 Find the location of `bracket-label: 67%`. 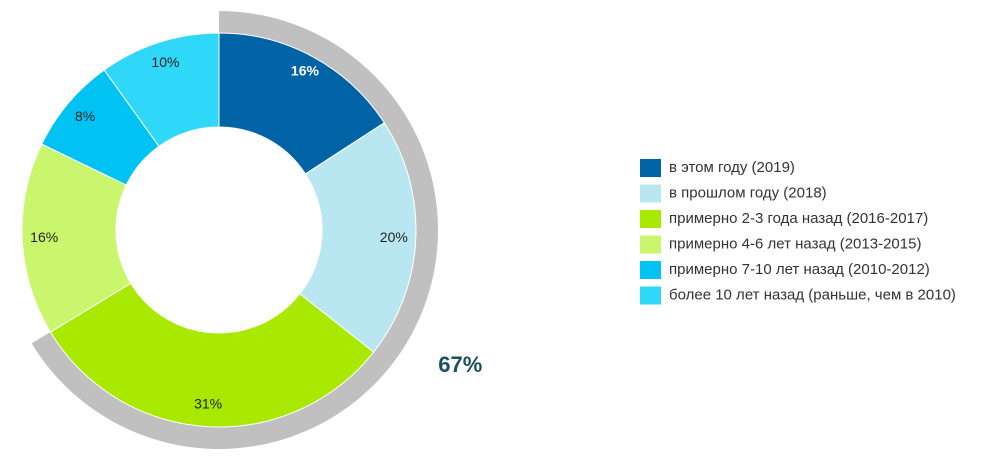

bracket-label: 67% is located at coordinates (460, 364).